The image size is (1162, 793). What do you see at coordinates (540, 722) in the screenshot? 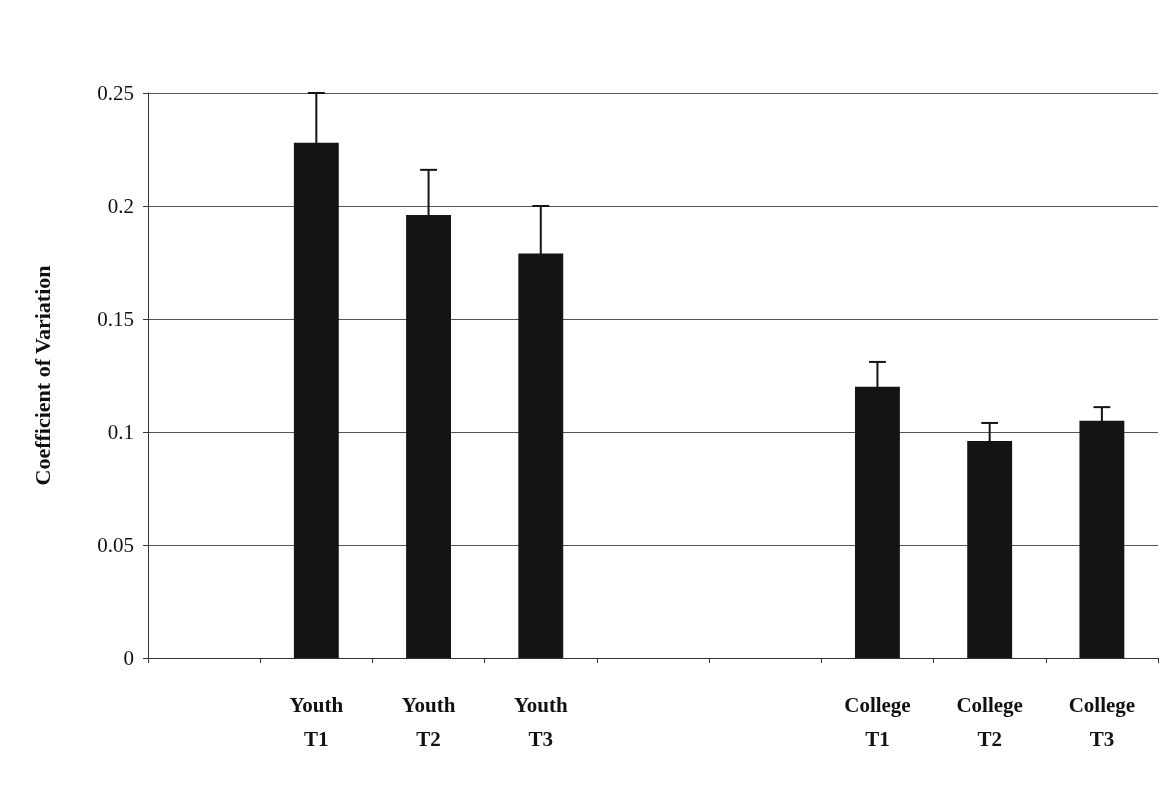
I see `x-tick-label: Youth T3` at bounding box center [540, 722].